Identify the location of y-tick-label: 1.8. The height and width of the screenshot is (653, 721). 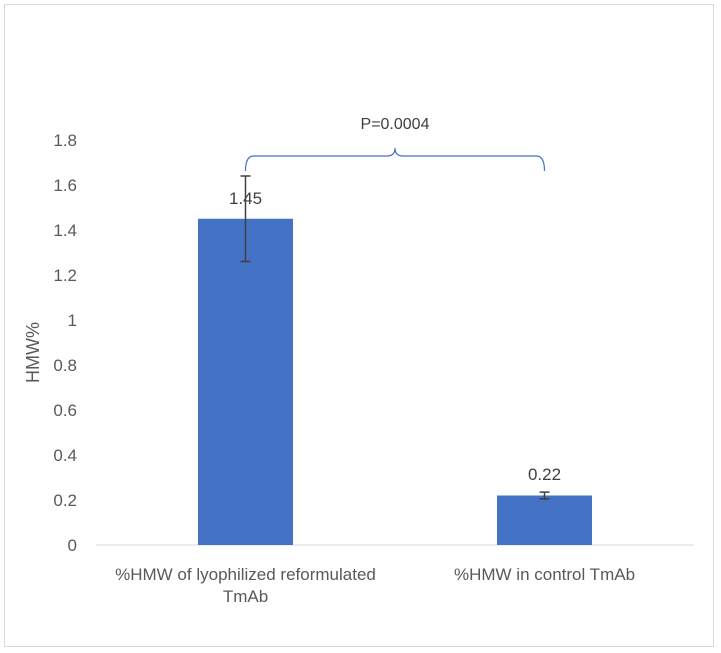
(65, 140).